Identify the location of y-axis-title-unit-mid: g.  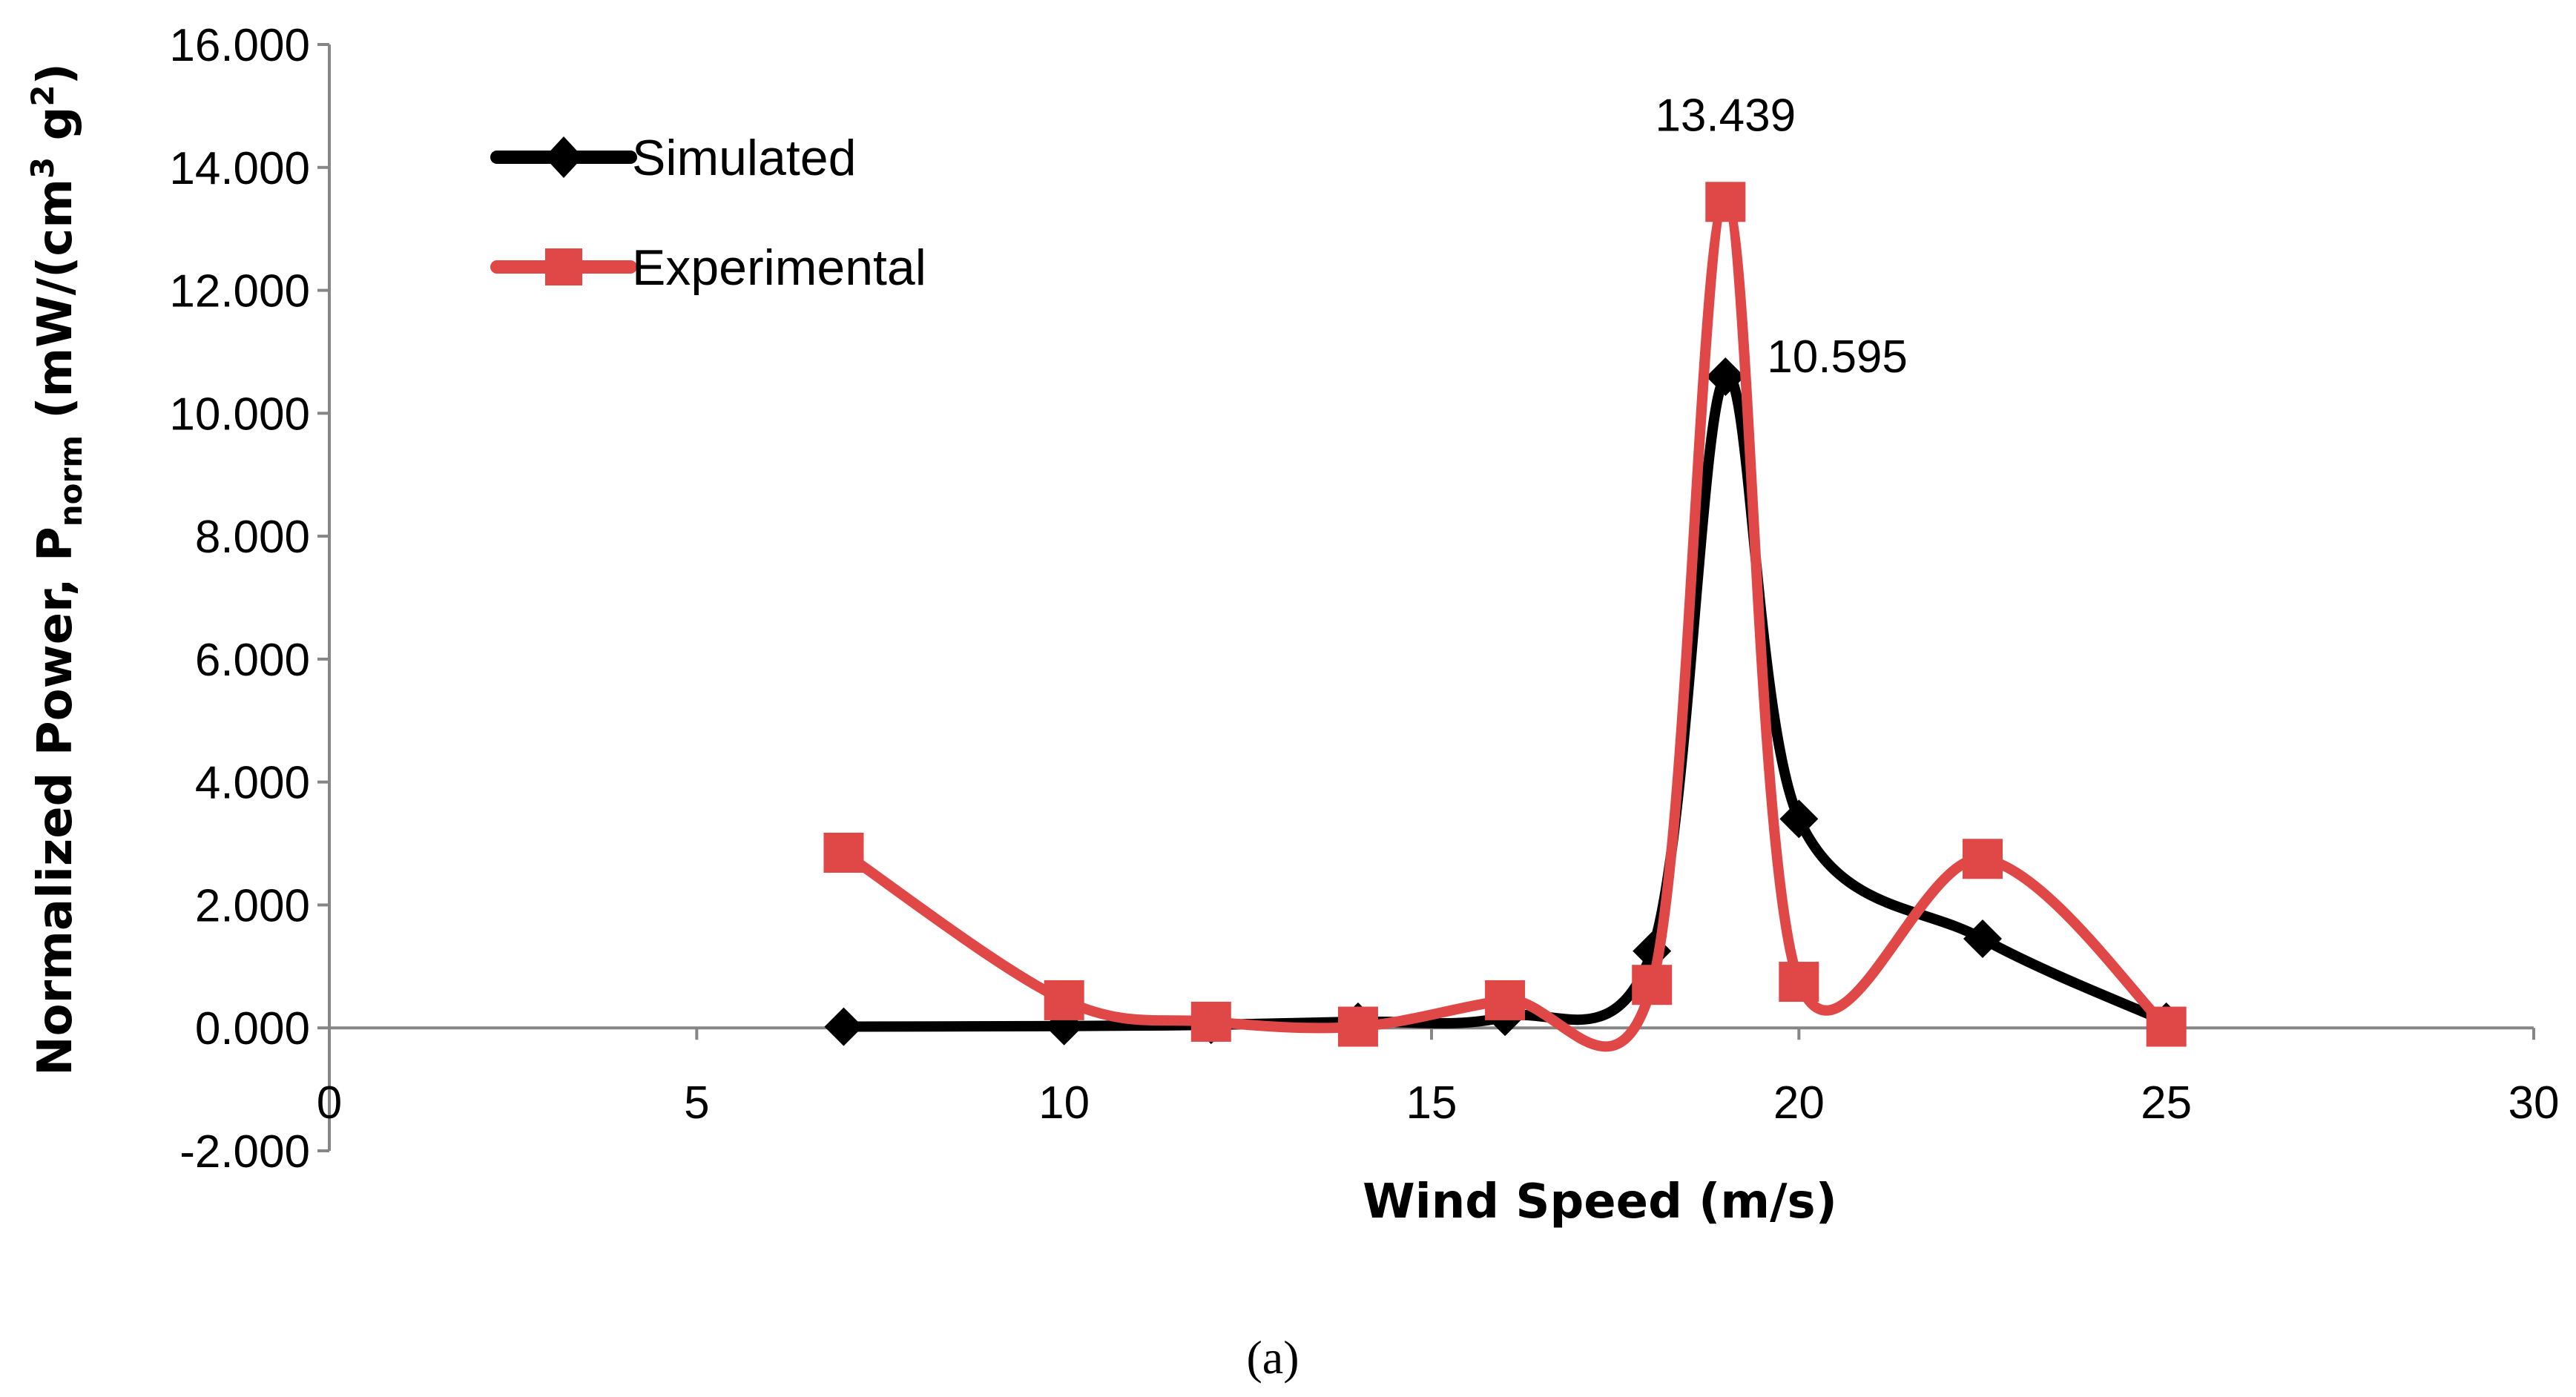
(56, 132).